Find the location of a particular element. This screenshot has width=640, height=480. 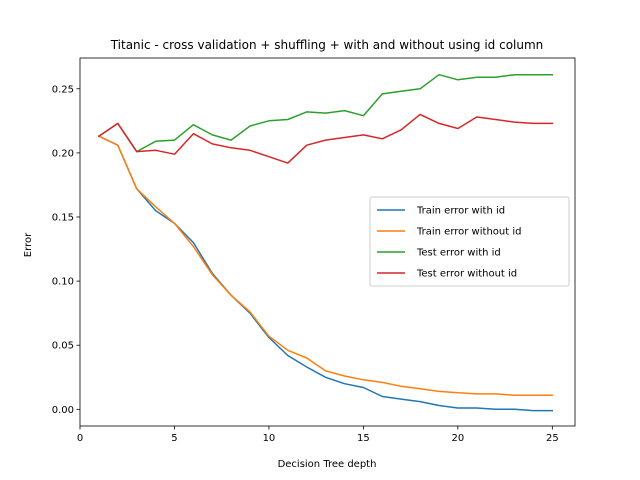

legend-box is located at coordinates (469, 241).